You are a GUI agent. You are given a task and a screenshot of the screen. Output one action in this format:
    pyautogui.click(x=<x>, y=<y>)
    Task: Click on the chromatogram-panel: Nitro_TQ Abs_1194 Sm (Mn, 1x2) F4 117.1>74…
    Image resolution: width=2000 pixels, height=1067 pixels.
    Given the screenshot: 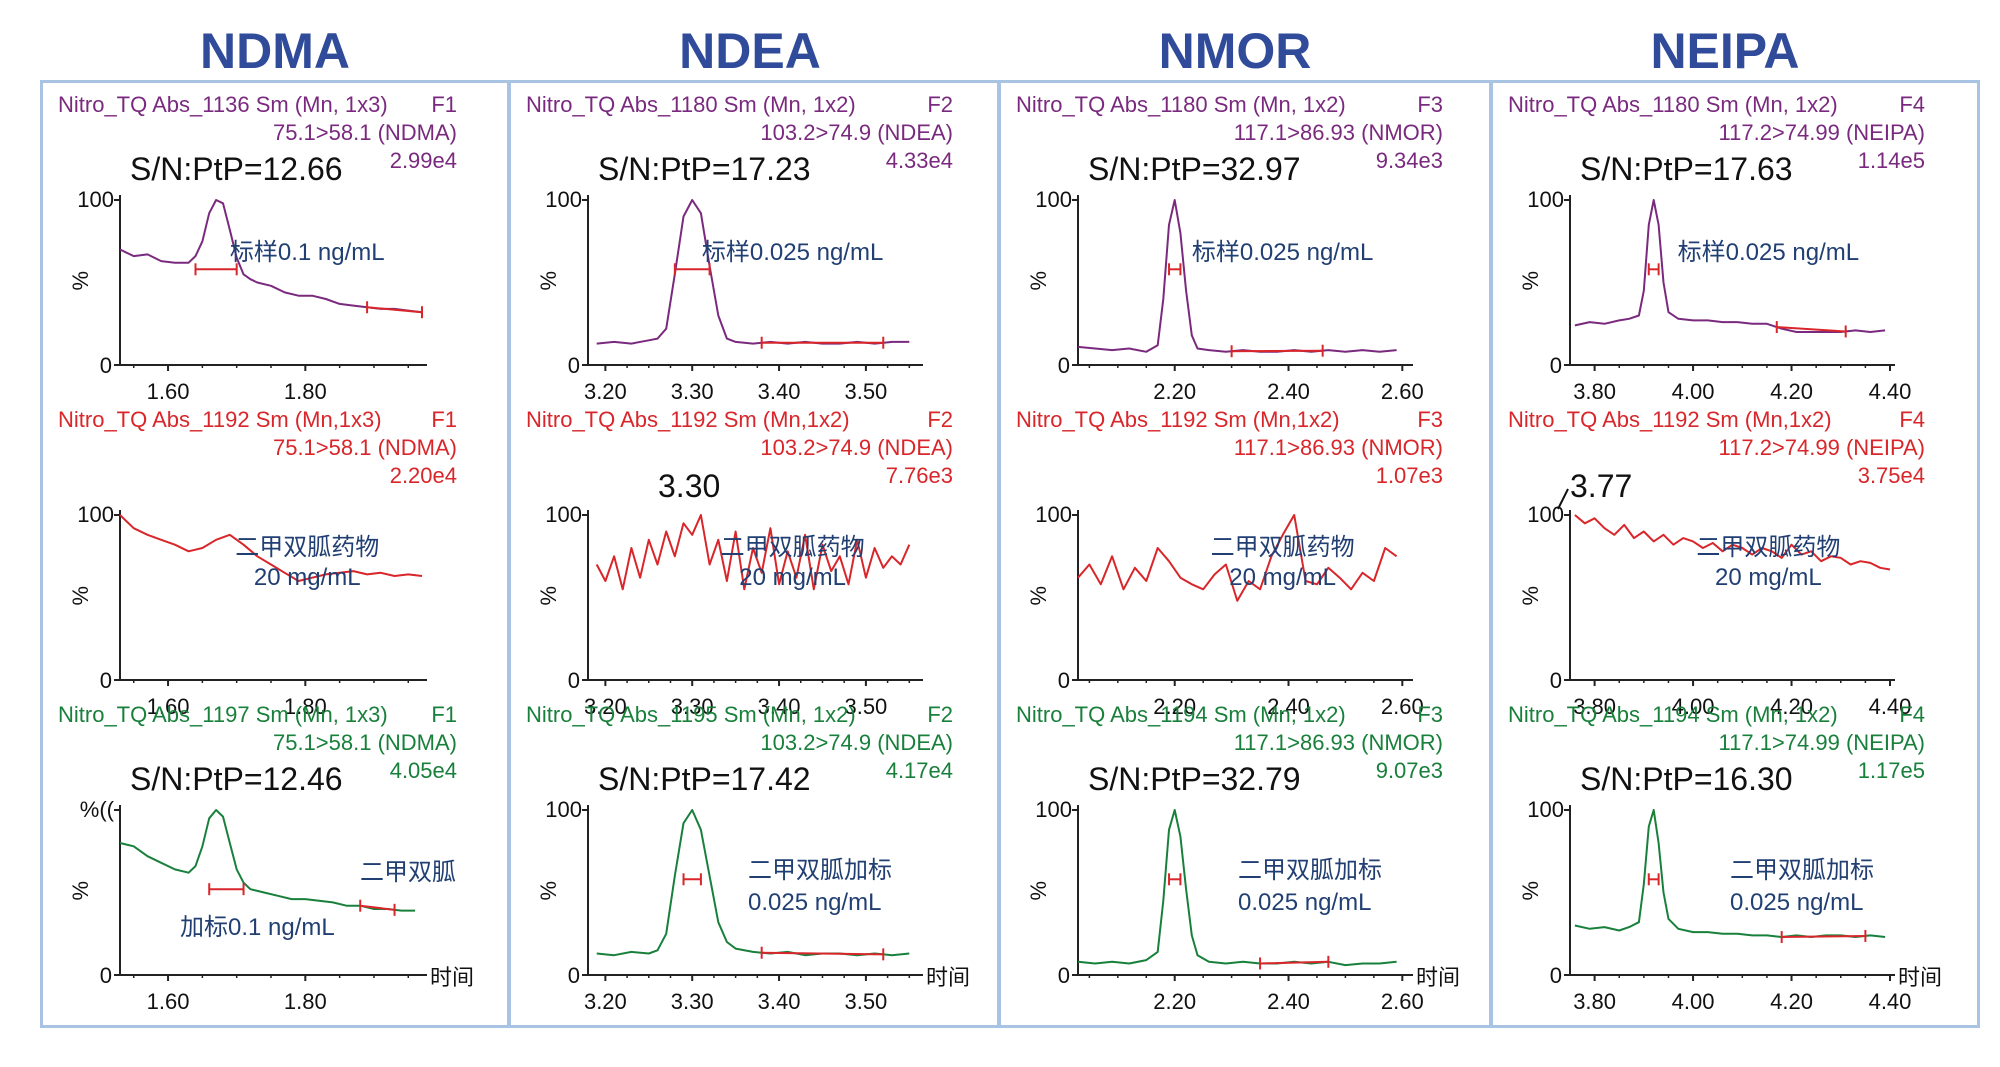 What is the action you would take?
    pyautogui.click(x=1725, y=858)
    